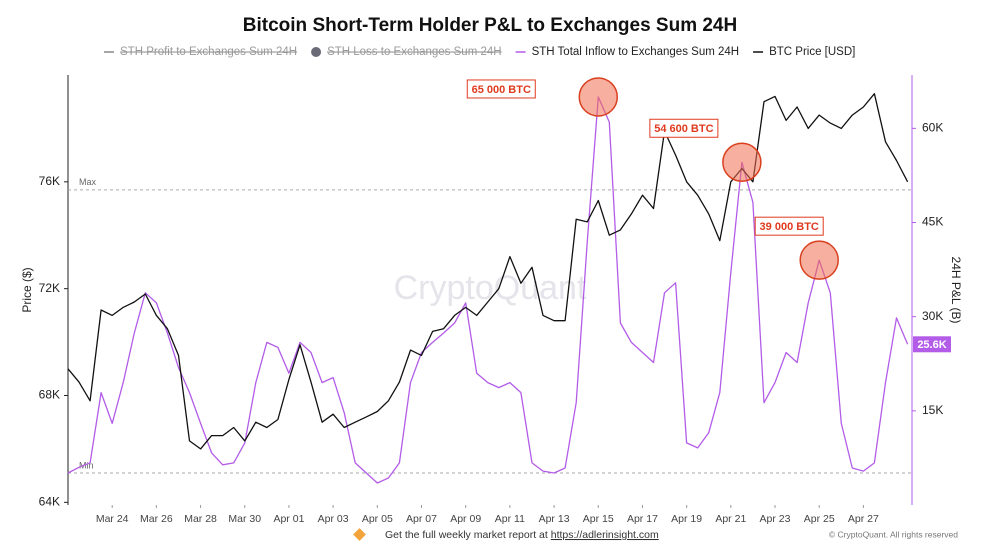 The width and height of the screenshot is (981, 551). I want to click on x-tick-label: Apr 11, so click(510, 519).